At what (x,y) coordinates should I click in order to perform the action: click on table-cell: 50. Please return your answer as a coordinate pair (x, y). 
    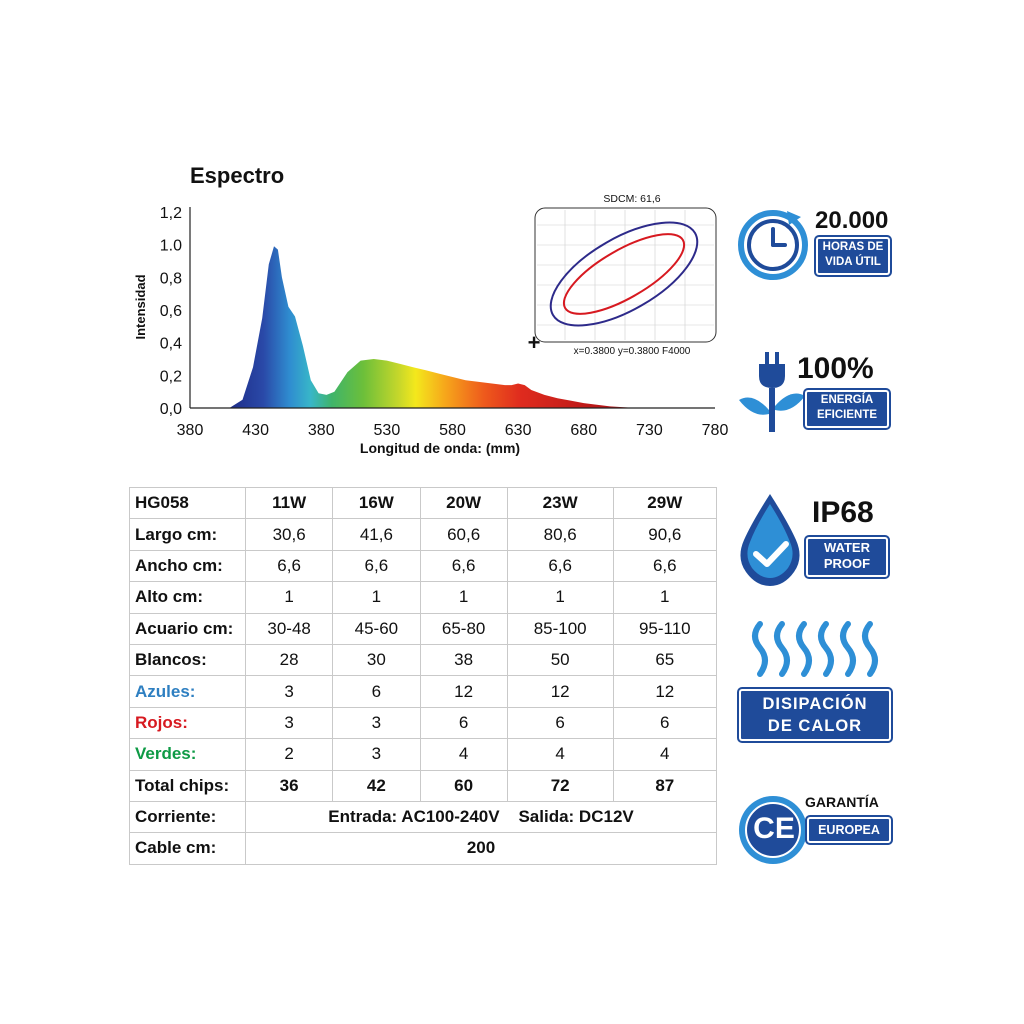
    Looking at the image, I should click on (560, 660).